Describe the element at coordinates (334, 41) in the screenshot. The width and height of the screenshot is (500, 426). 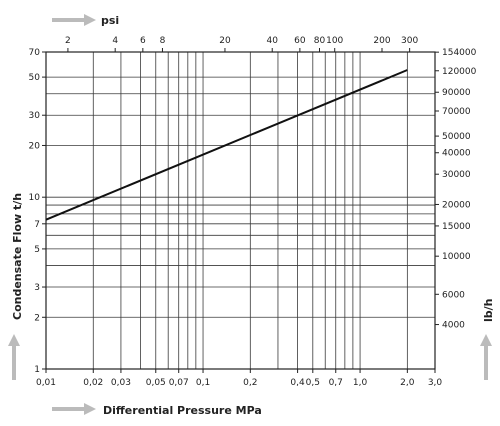
I see `top-tick-label: 100` at that location.